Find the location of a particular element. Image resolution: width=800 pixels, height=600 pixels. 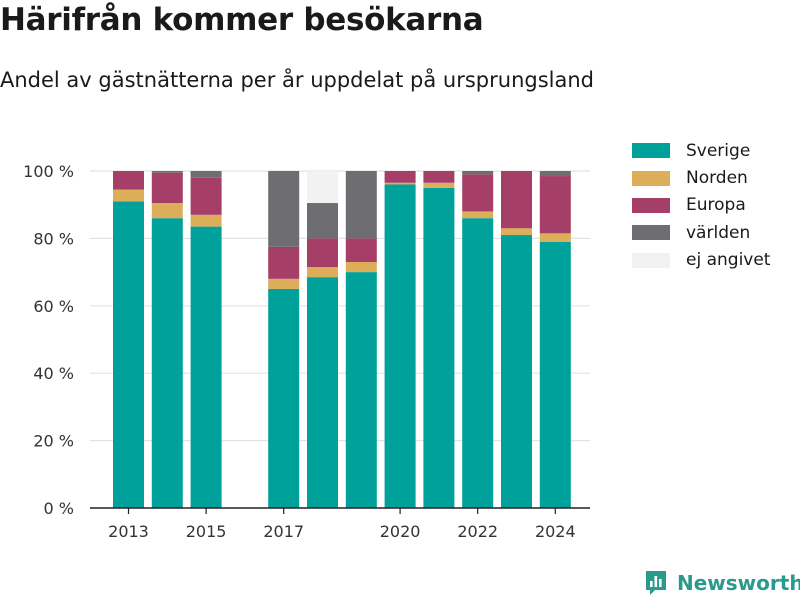

legend-item: ej angivet is located at coordinates (701, 260).